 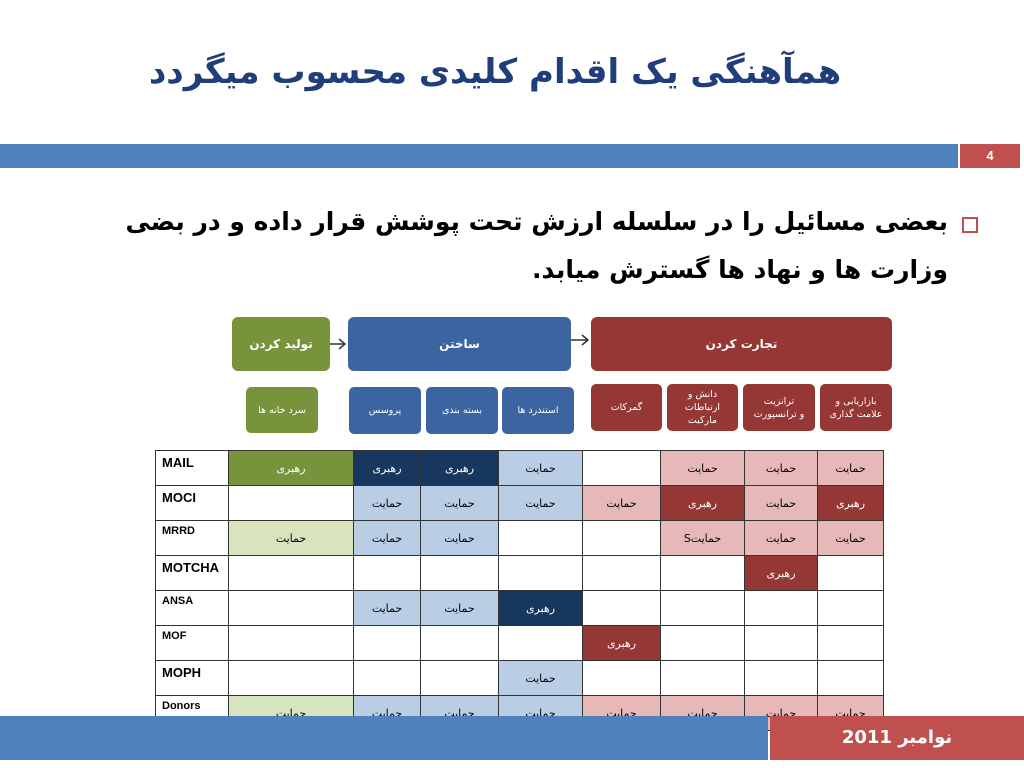 What do you see at coordinates (626, 407) in the screenshot?
I see `sub-customs: گمرکات` at bounding box center [626, 407].